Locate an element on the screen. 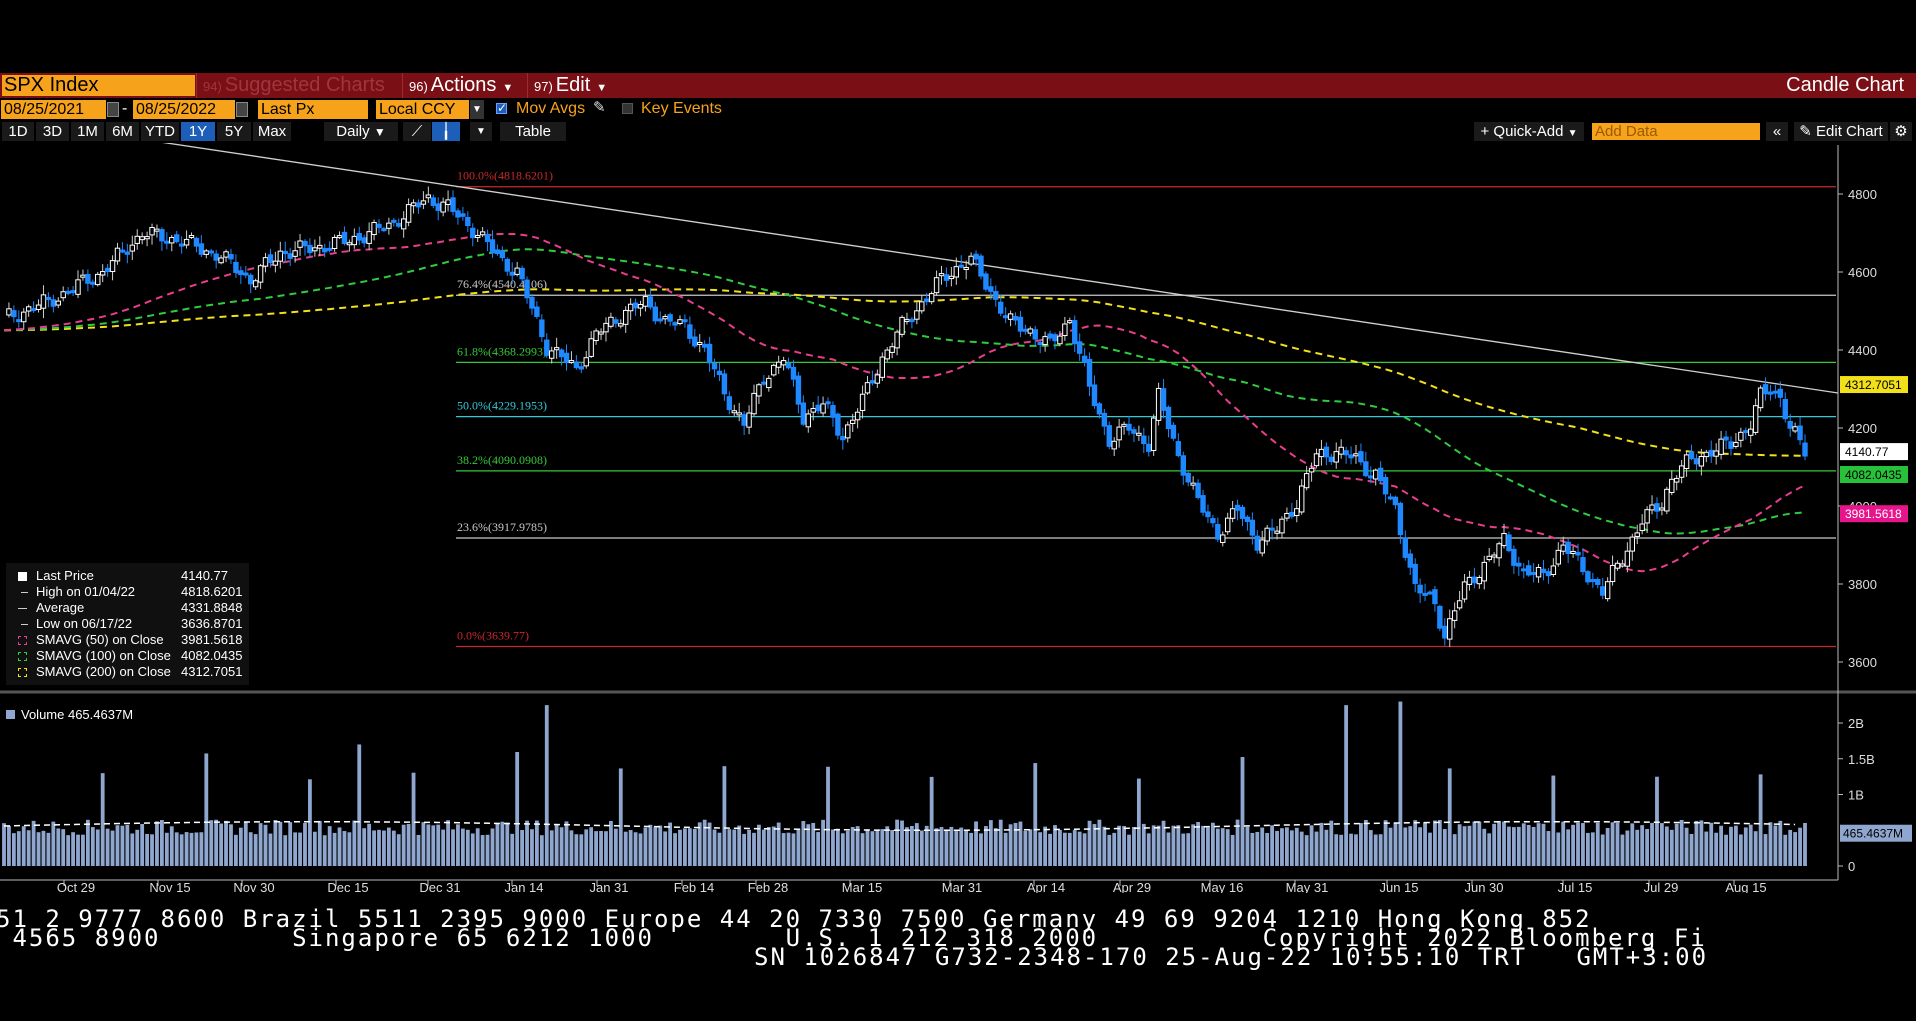  period-1m-button: 1M is located at coordinates (87, 131).